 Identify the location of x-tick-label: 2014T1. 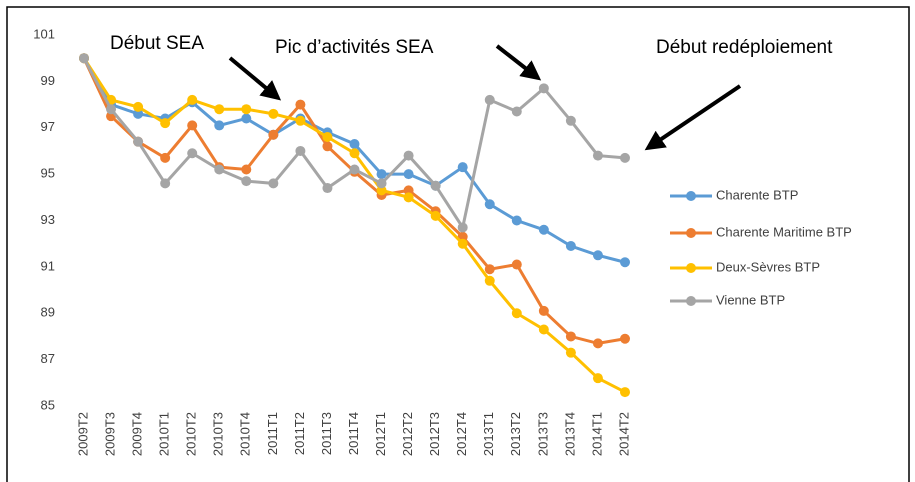
(596, 434).